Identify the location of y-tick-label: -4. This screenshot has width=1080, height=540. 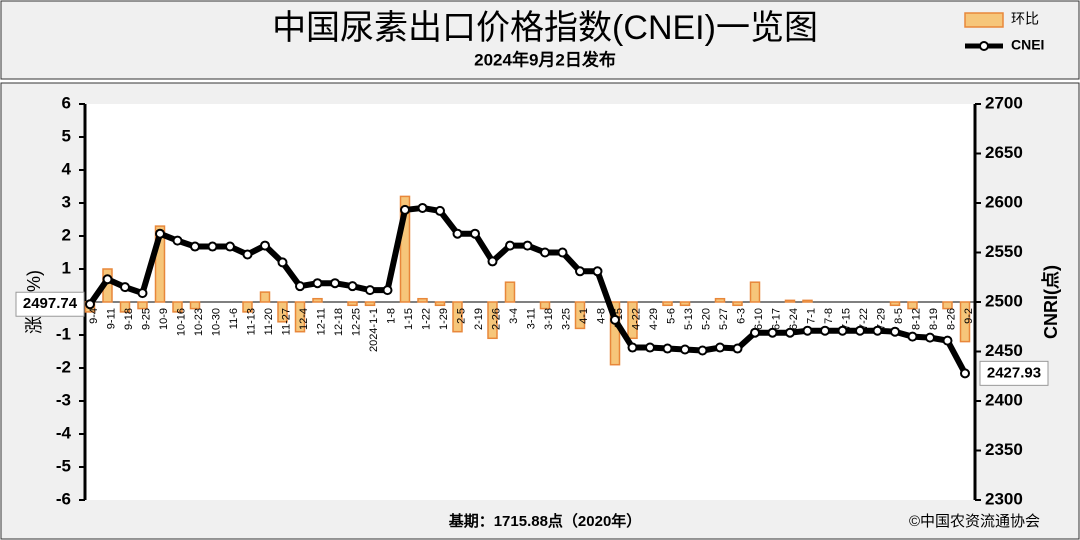
(64, 432).